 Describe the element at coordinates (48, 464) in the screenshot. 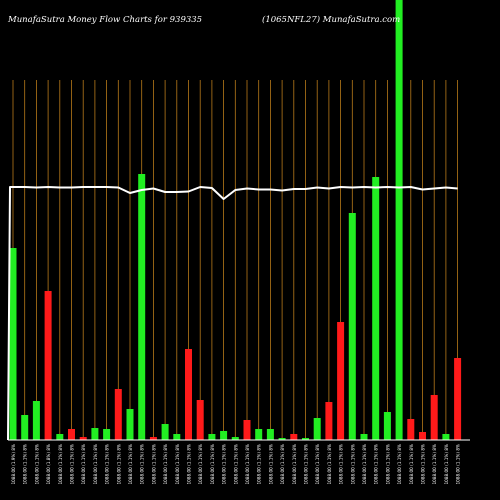

I see `x-tick-label: 1088.00 (1.8%) 8%` at that location.